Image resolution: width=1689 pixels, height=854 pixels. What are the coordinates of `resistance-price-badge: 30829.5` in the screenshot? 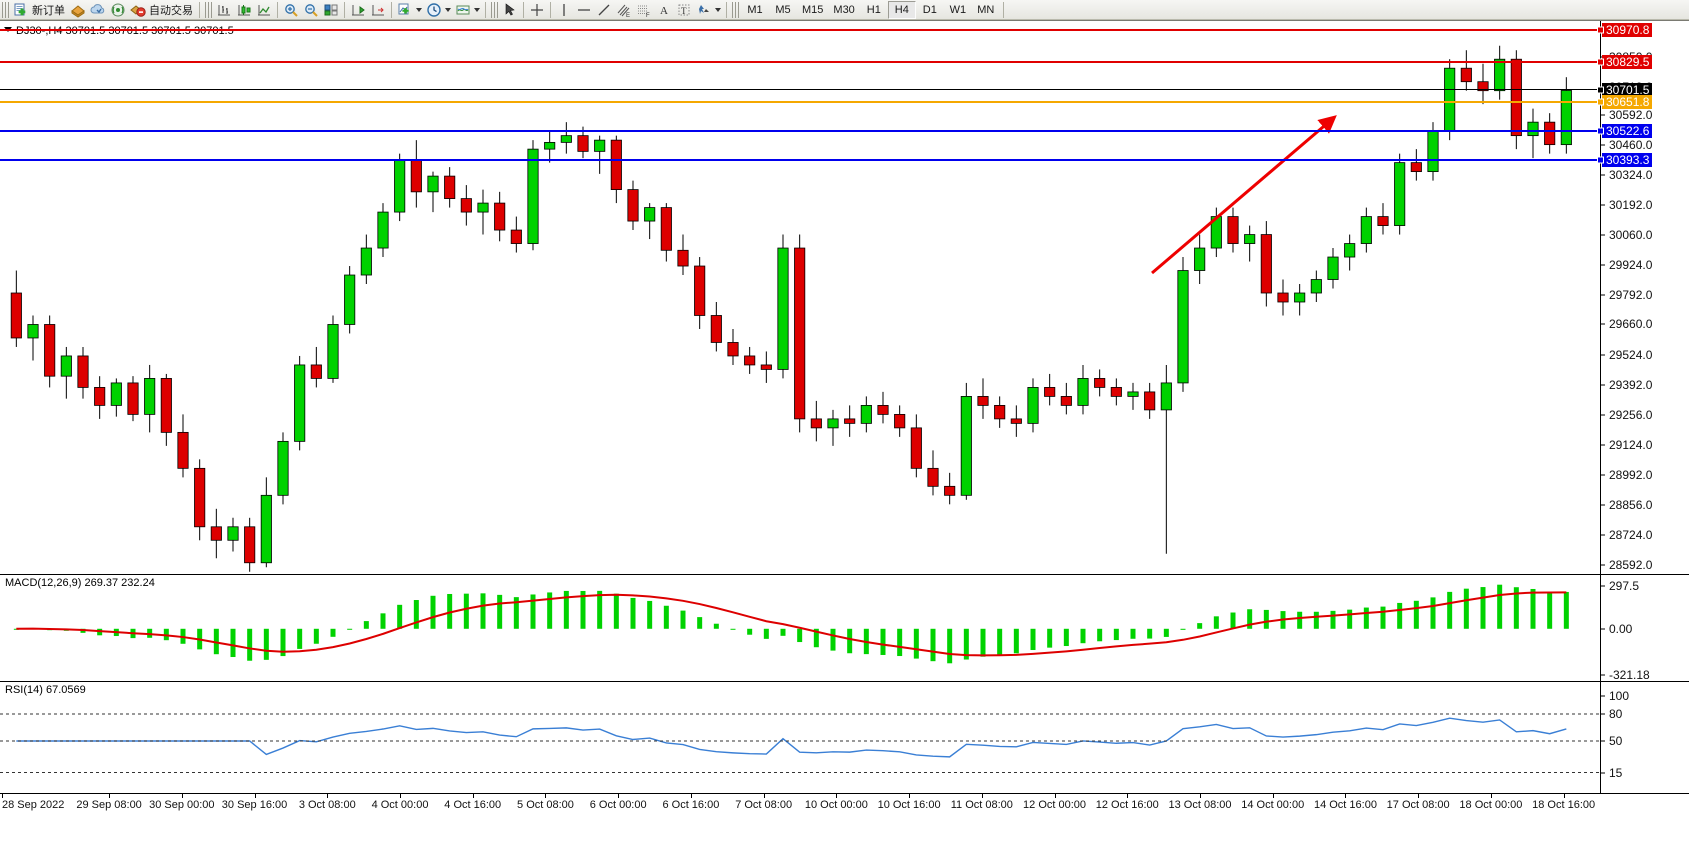 It's located at (1625, 61).